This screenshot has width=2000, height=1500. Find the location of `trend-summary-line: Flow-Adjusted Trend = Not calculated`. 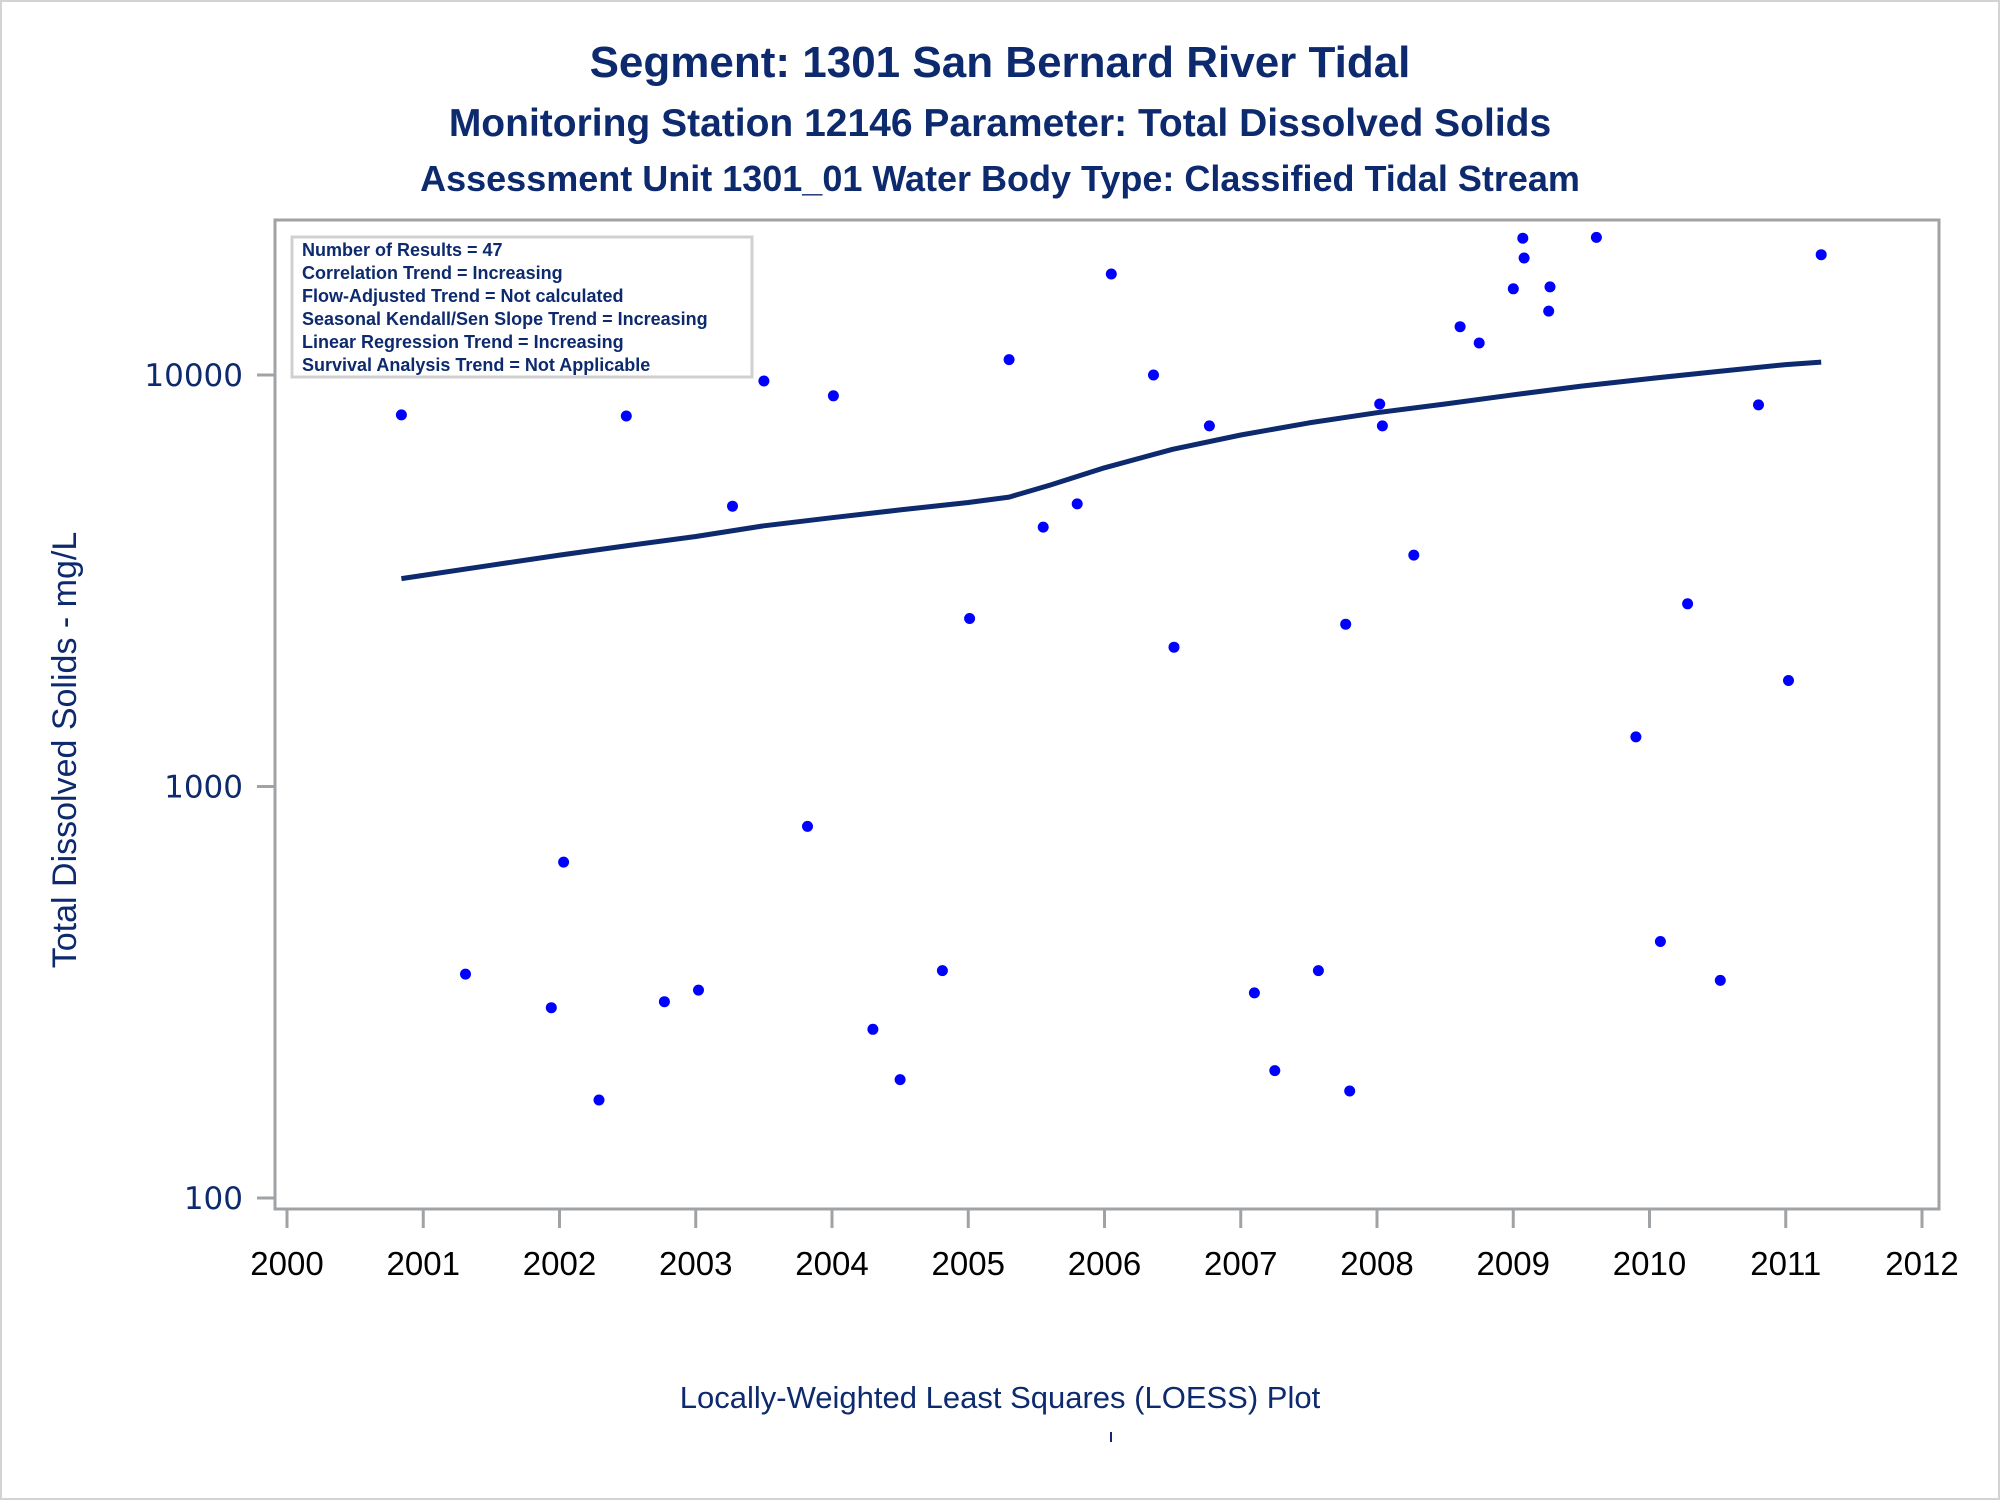

trend-summary-line: Flow-Adjusted Trend = Not calculated is located at coordinates (463, 296).